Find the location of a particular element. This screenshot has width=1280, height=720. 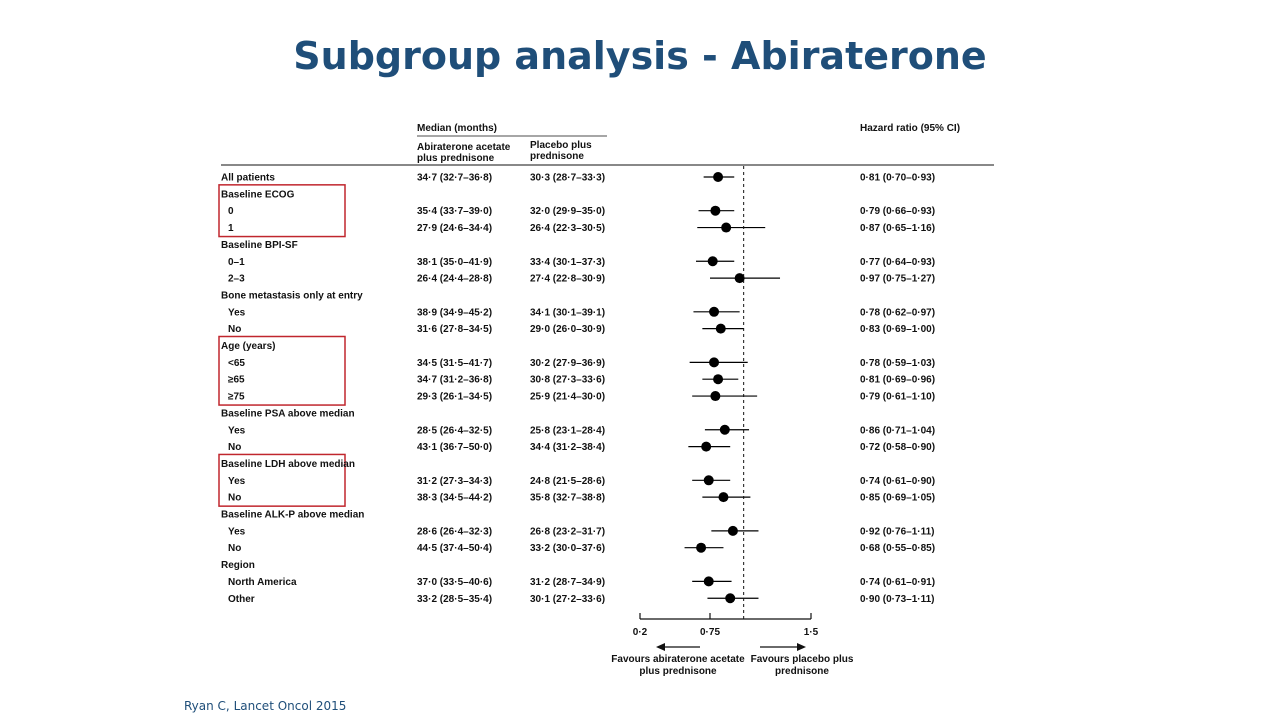

row-label: 0–1 is located at coordinates (236, 262).